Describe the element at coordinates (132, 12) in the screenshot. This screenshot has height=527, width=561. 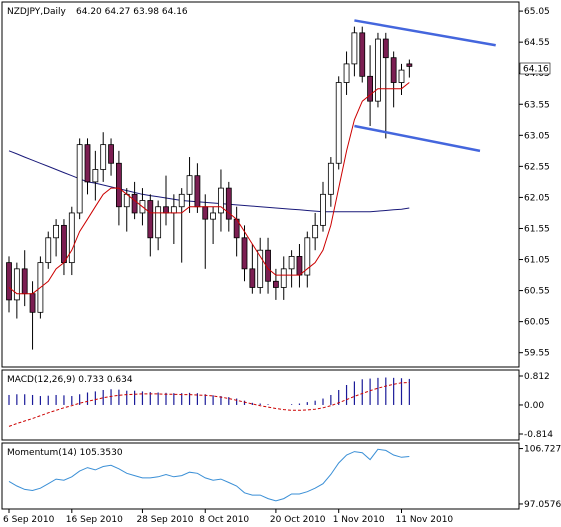
I see `ohlc-label: 64.20 64.27 63.98 64.16` at that location.